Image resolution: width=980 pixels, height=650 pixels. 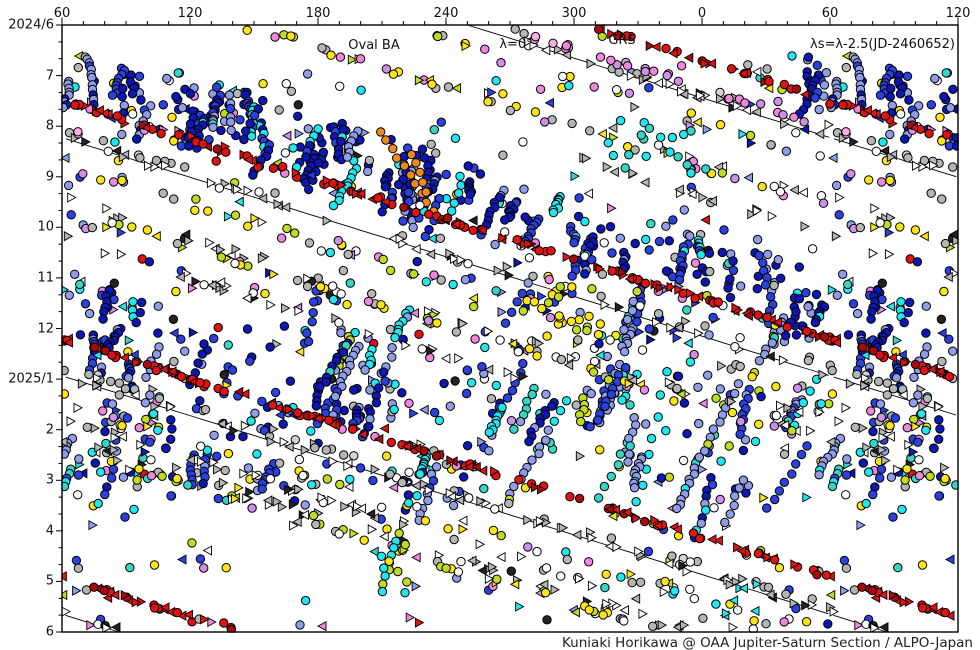 I want to click on y-axis-tick-label: 8, so click(x=49, y=126).